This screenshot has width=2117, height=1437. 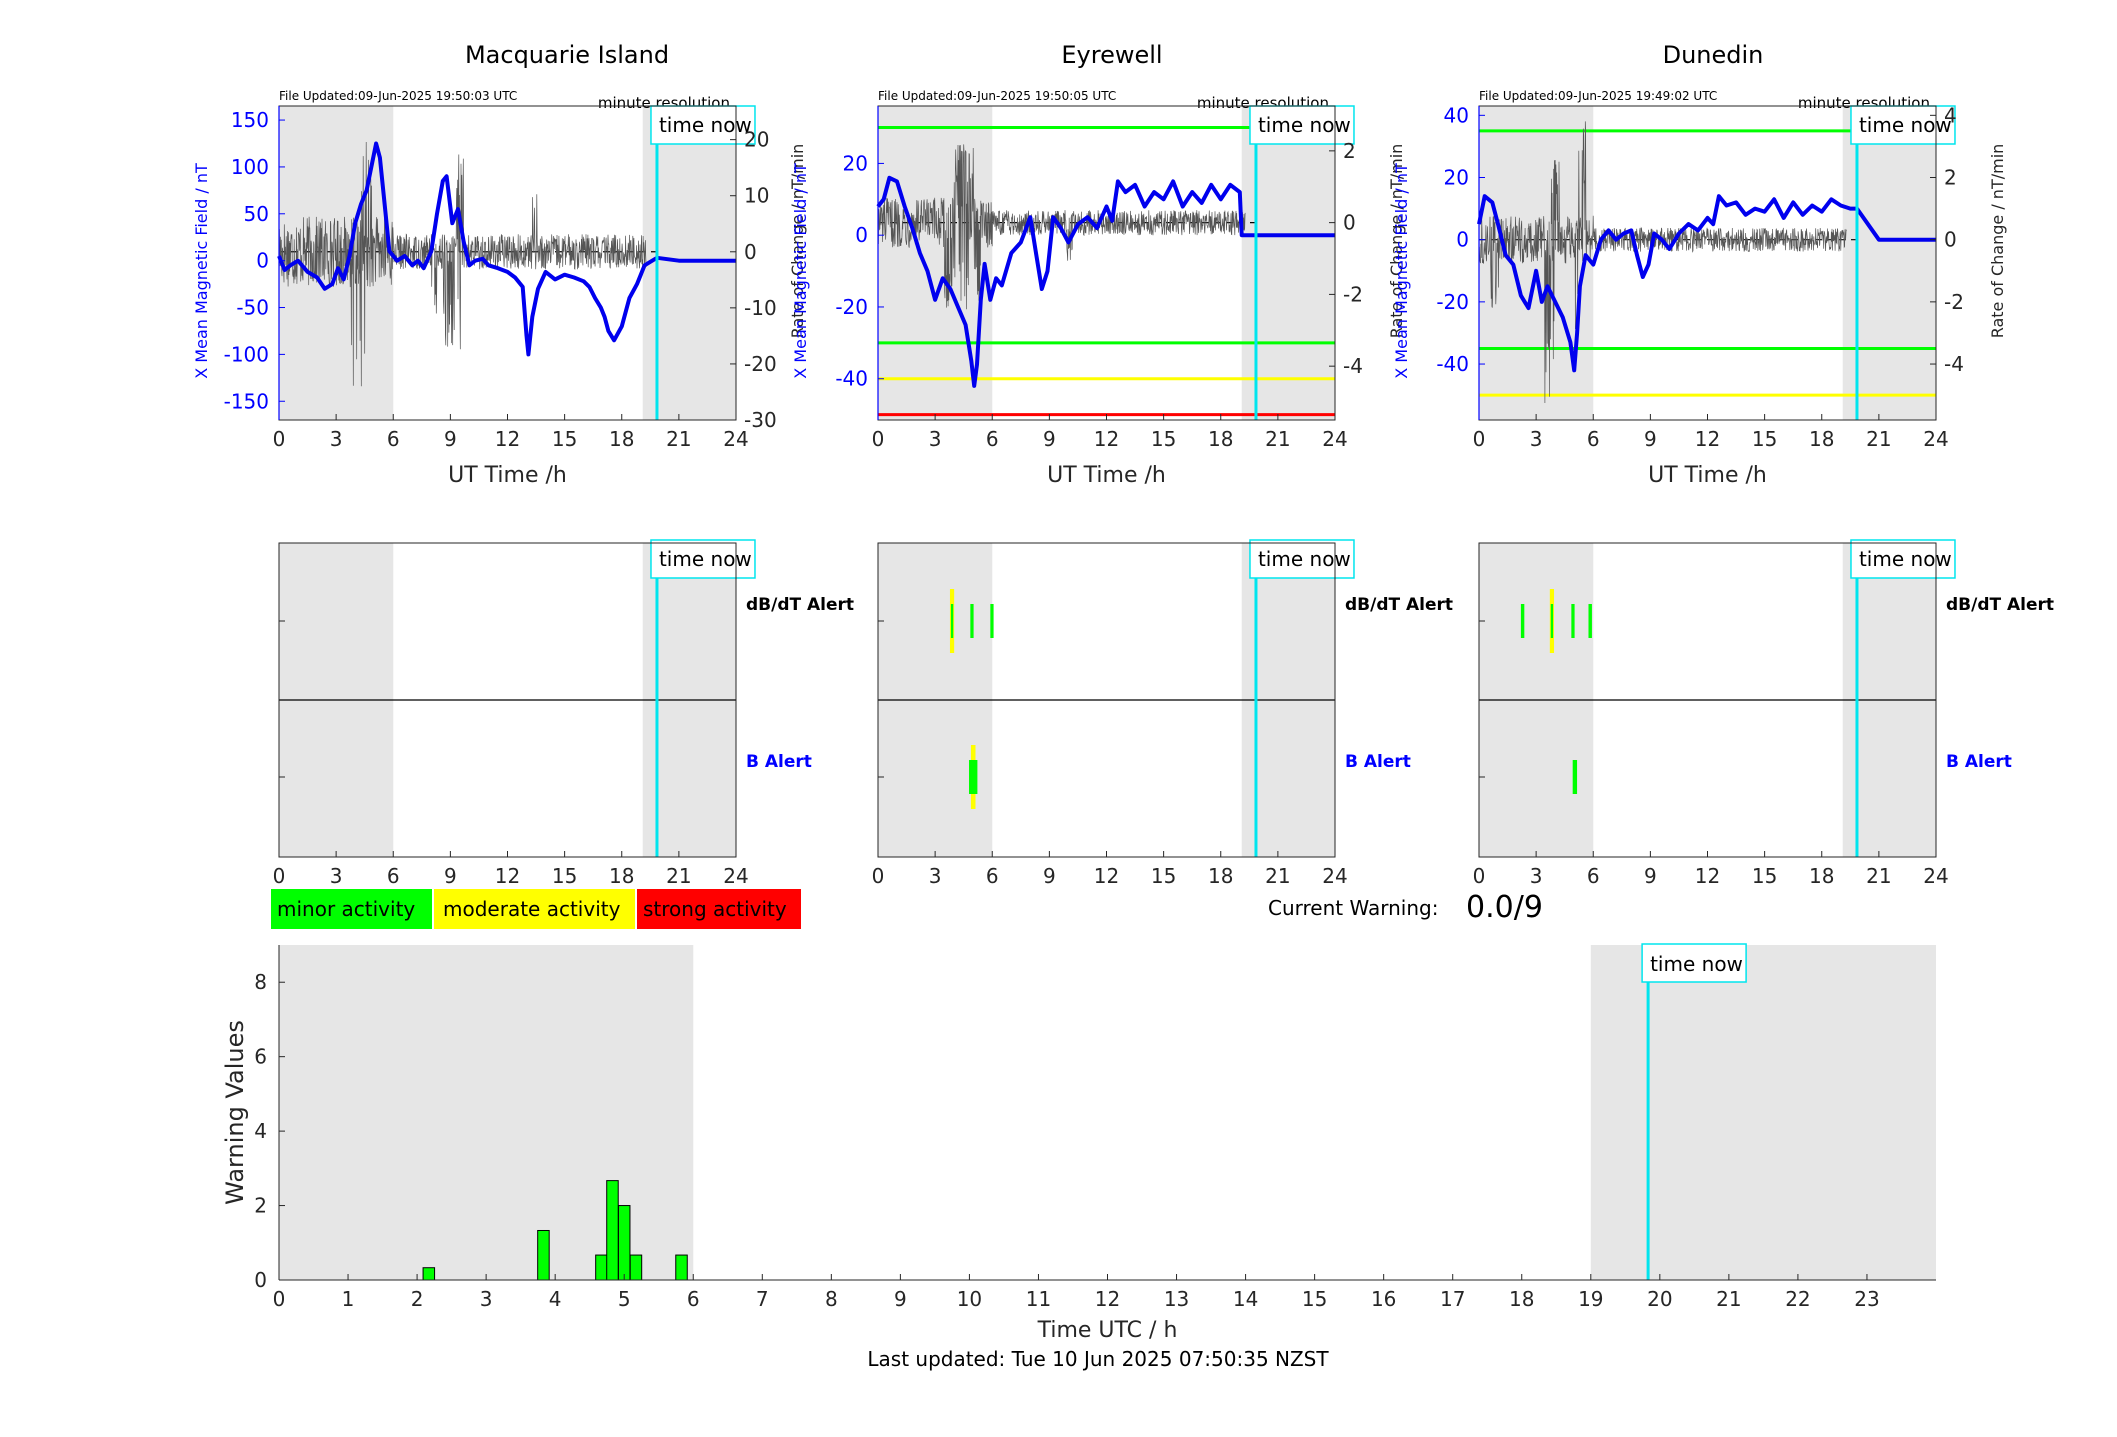 I want to click on station-title: Eyrewell, so click(x=1111, y=55).